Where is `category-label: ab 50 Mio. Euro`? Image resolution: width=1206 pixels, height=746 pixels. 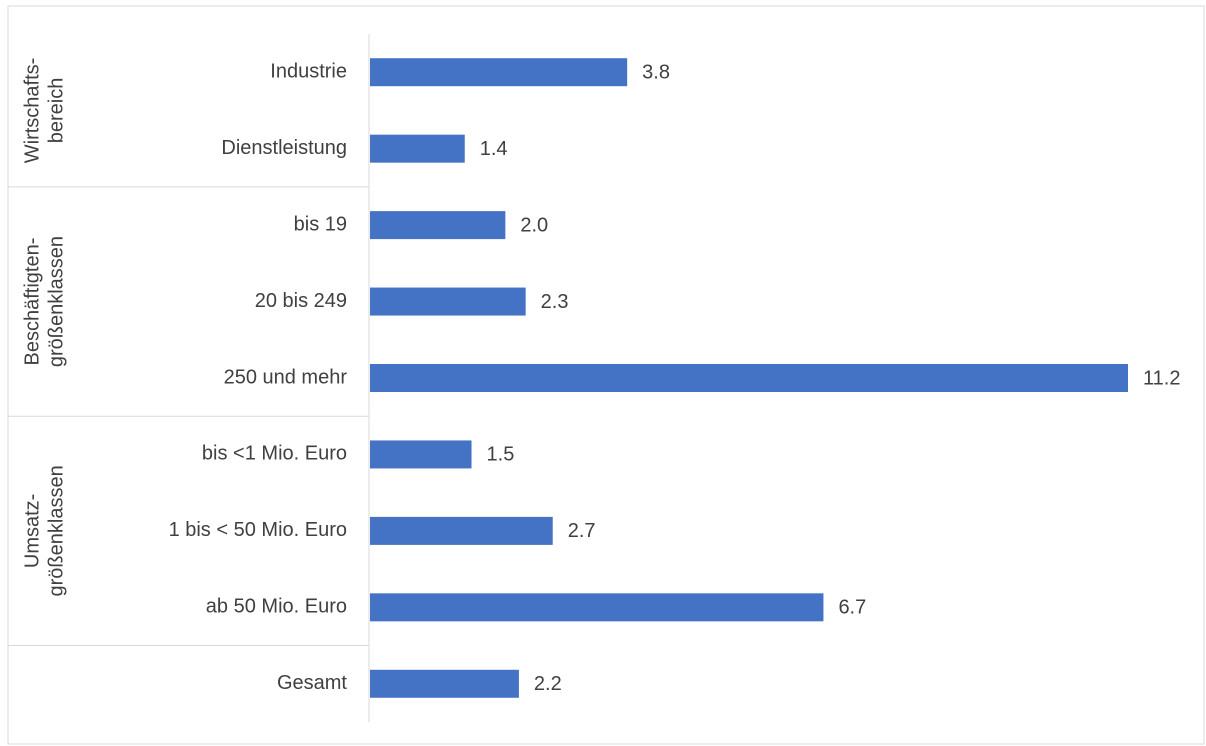
category-label: ab 50 Mio. Euro is located at coordinates (276, 607).